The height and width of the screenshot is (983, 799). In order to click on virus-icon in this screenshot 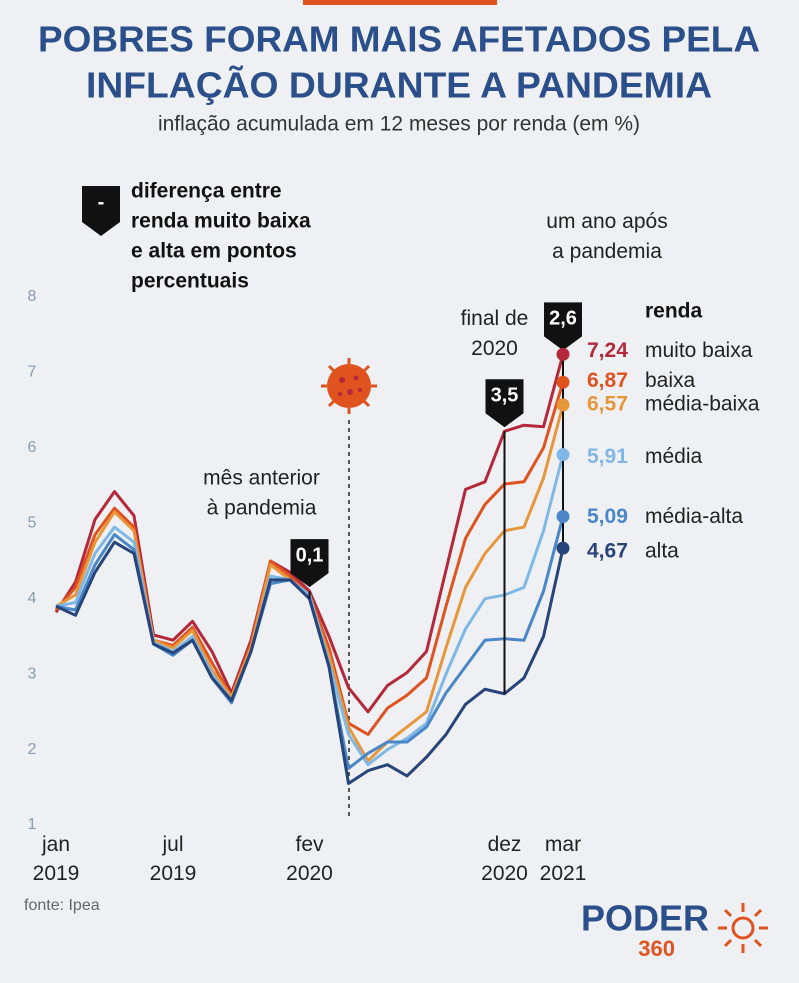, I will do `click(349, 386)`.